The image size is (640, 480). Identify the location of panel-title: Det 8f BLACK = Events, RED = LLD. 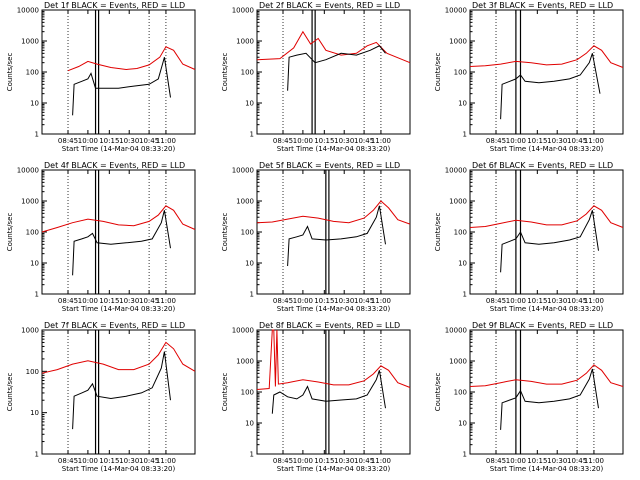
(329, 325).